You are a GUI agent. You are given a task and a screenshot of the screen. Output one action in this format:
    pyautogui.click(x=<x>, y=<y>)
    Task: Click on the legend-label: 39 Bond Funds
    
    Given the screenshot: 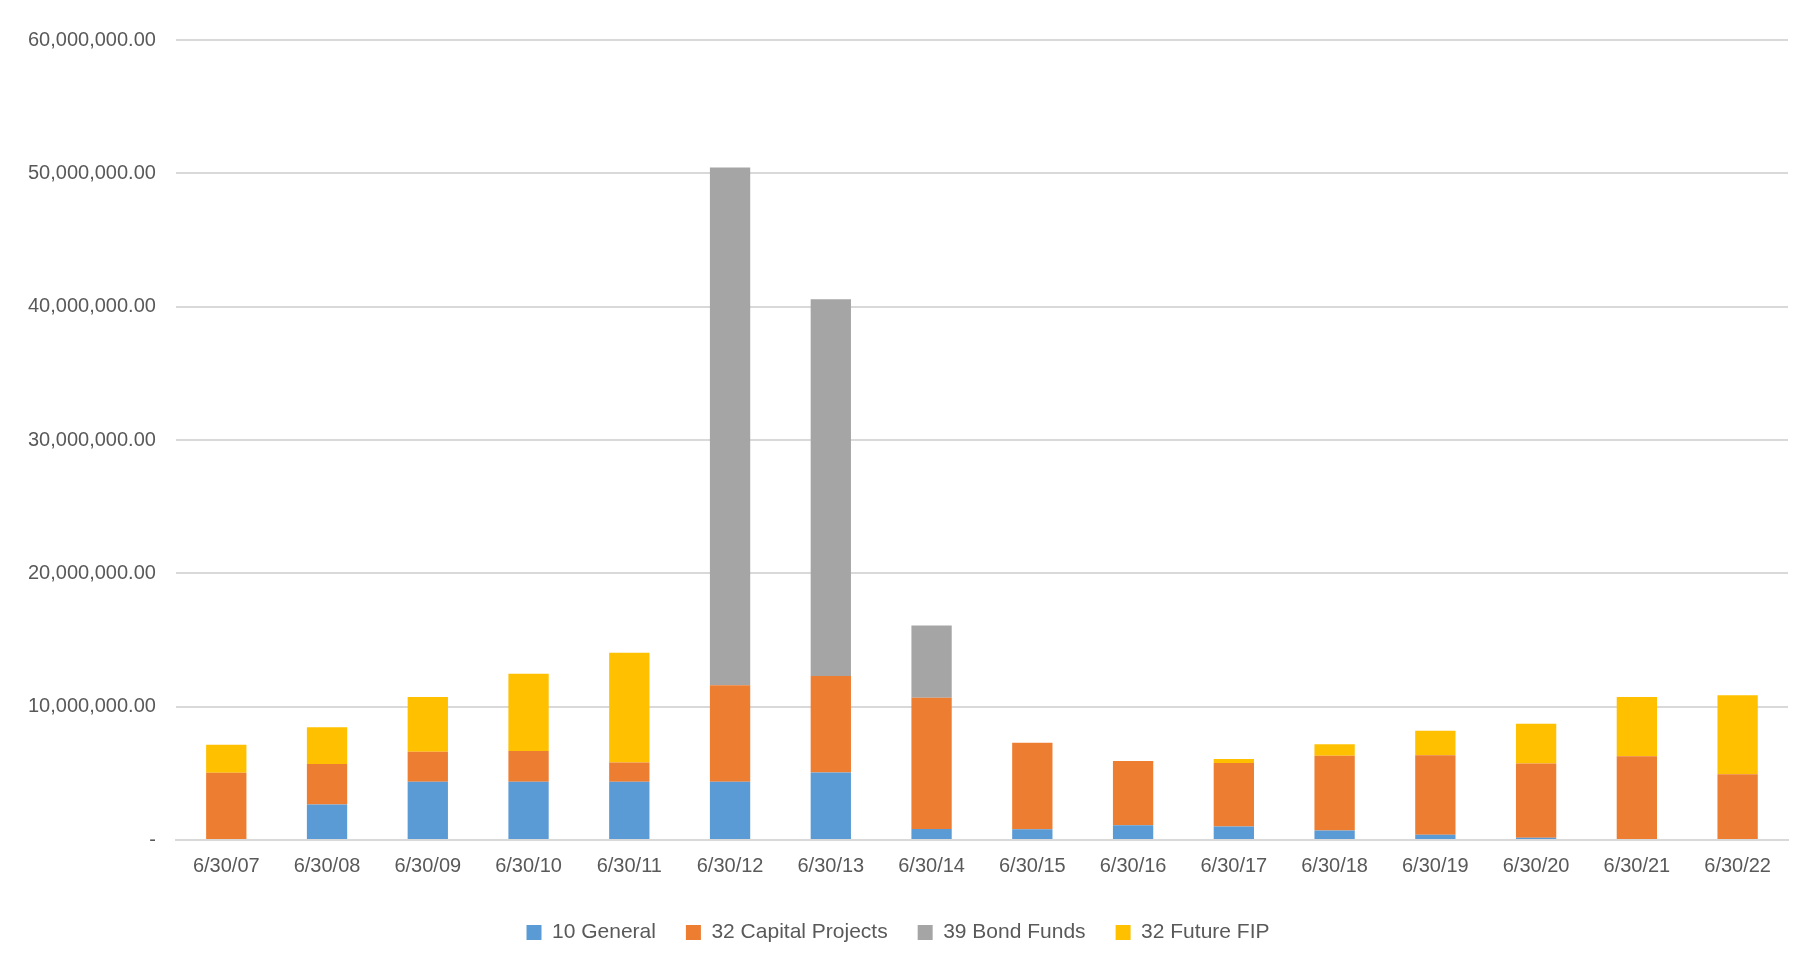 What is the action you would take?
    pyautogui.click(x=1014, y=931)
    